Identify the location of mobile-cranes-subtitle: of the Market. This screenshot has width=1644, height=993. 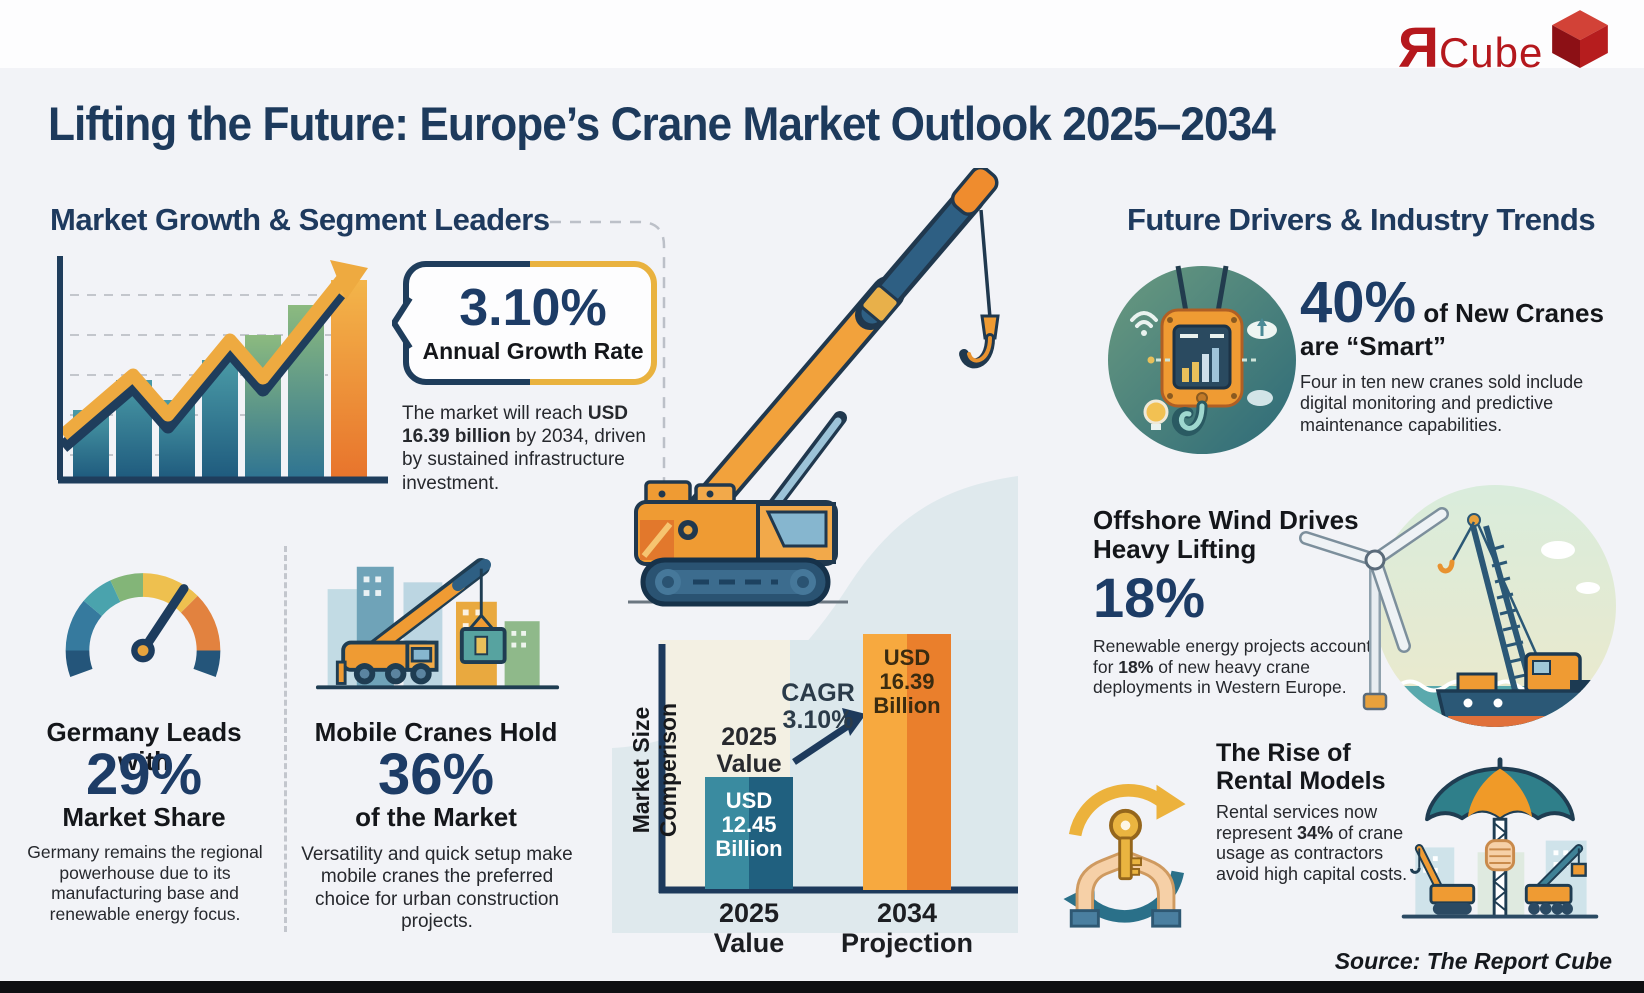
(436, 817).